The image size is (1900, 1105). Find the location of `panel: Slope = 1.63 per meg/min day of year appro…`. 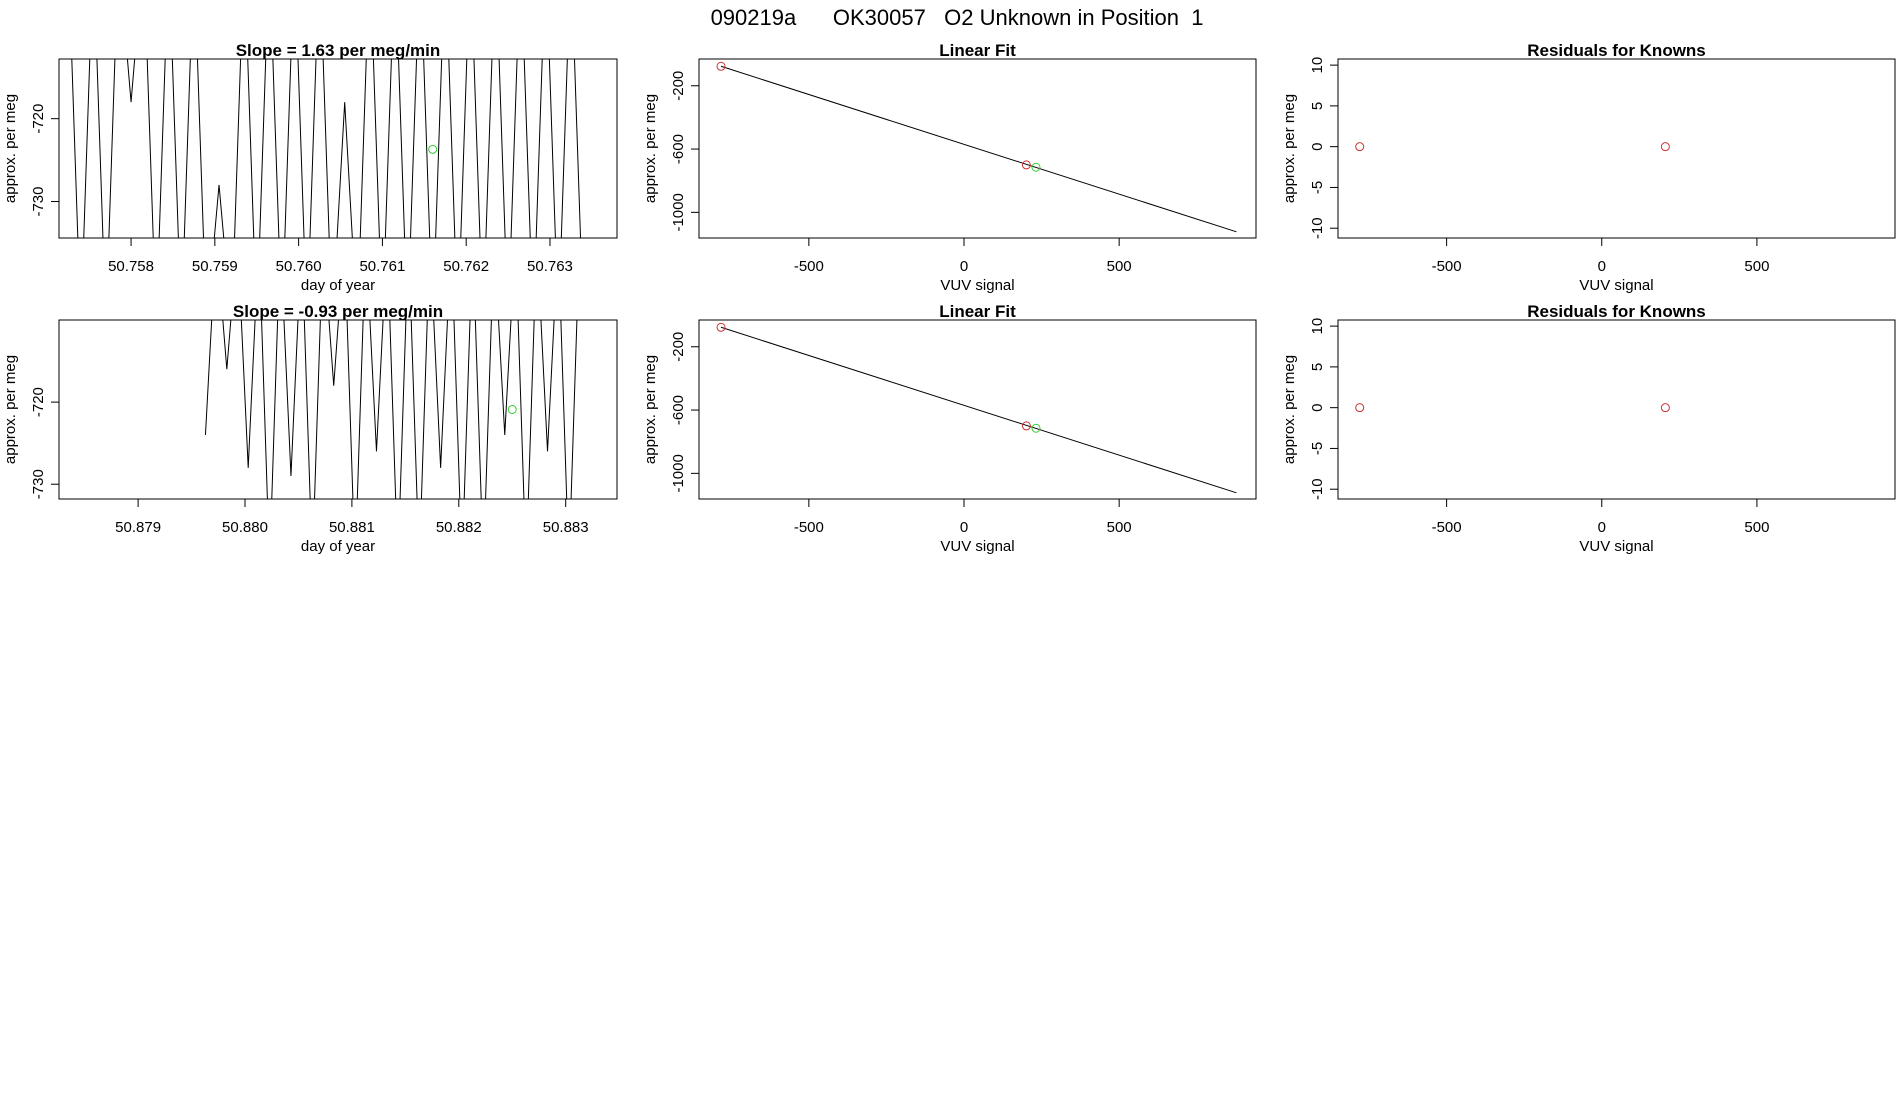

panel: Slope = 1.63 per meg/min day of year appro… is located at coordinates (310, 167).